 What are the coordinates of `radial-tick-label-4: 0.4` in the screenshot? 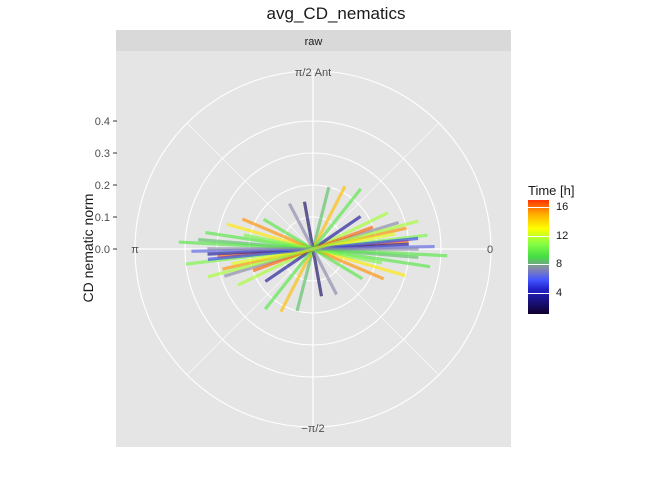 It's located at (102, 122).